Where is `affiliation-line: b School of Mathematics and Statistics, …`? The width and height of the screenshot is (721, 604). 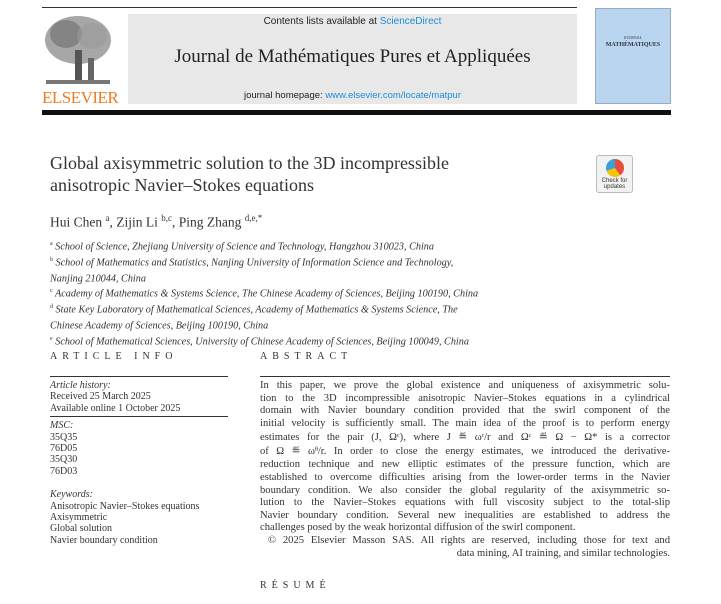
affiliation-line: b School of Mathematics and Statistics, … is located at coordinates (320, 262).